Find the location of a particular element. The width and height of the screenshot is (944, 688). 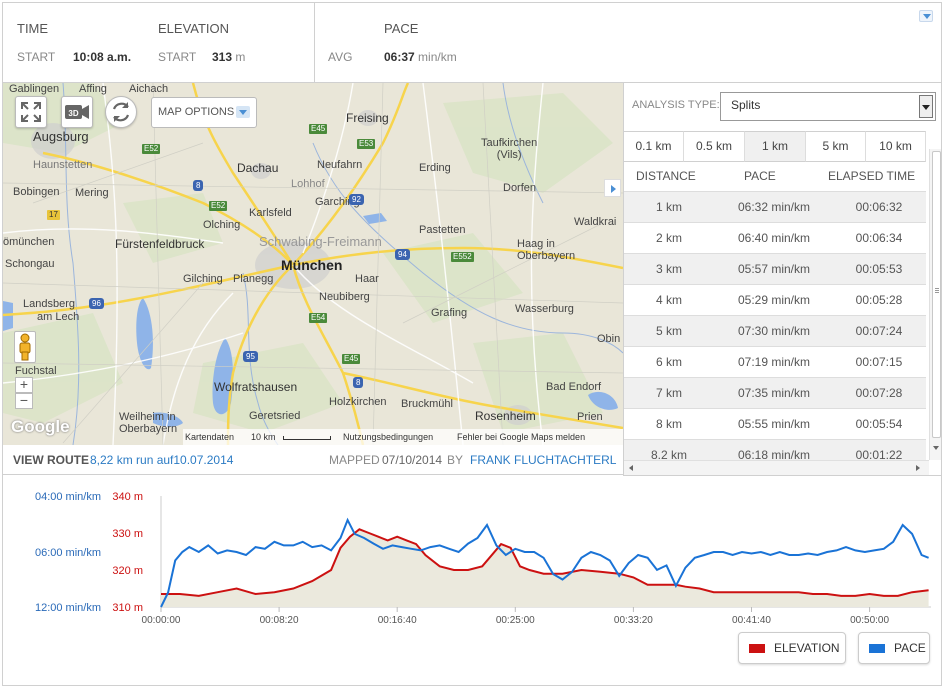

map-label-rosenheim: Rosenheim is located at coordinates (505, 416).